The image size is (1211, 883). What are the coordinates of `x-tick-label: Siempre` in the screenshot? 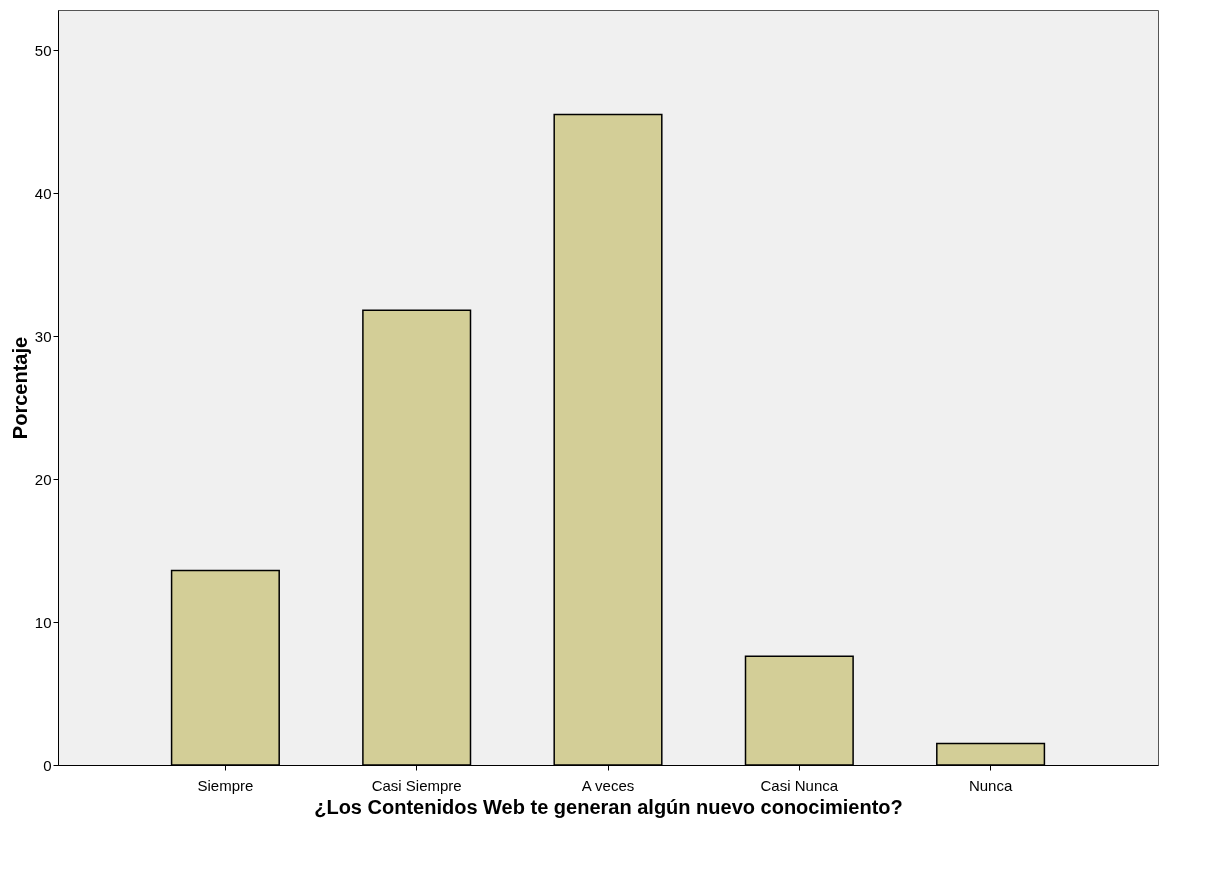 It's located at (225, 785).